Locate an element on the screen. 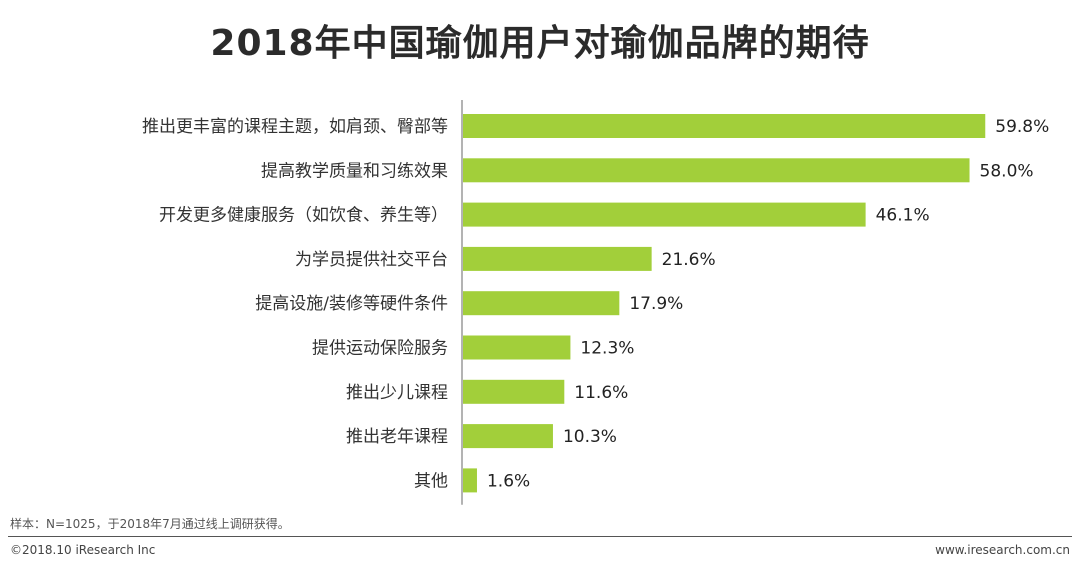 The width and height of the screenshot is (1080, 569). website-text: www.iresearch.com.cn is located at coordinates (1002, 550).